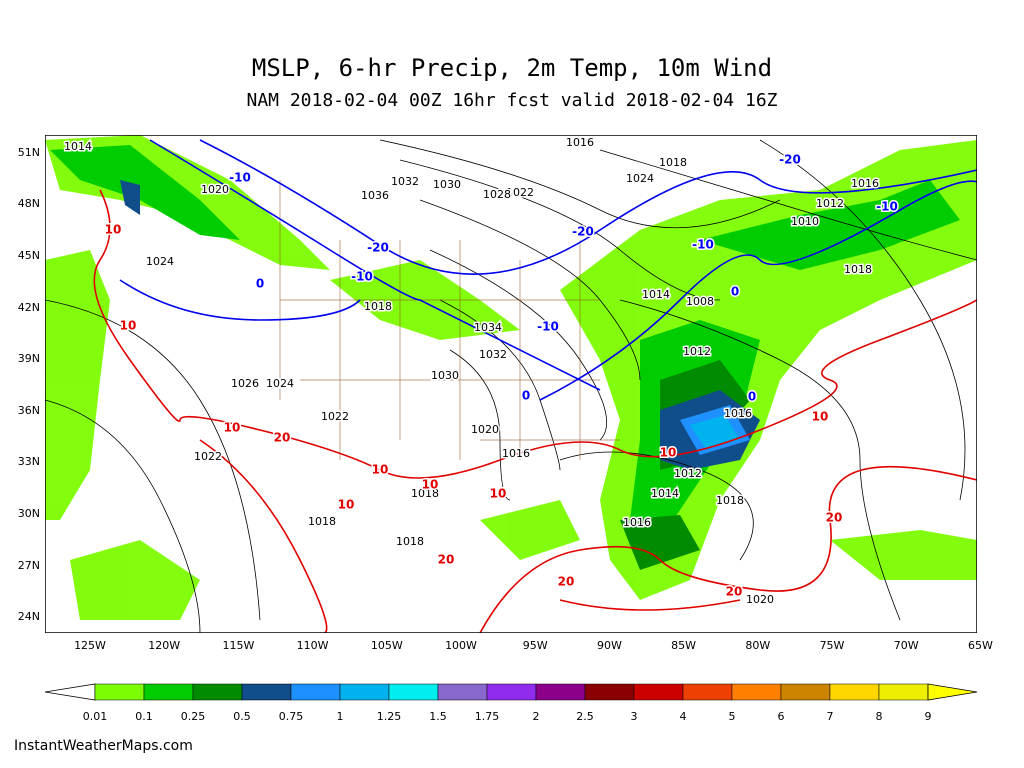  Describe the element at coordinates (95, 716) in the screenshot. I see `colorbar-label: 0.01` at that location.